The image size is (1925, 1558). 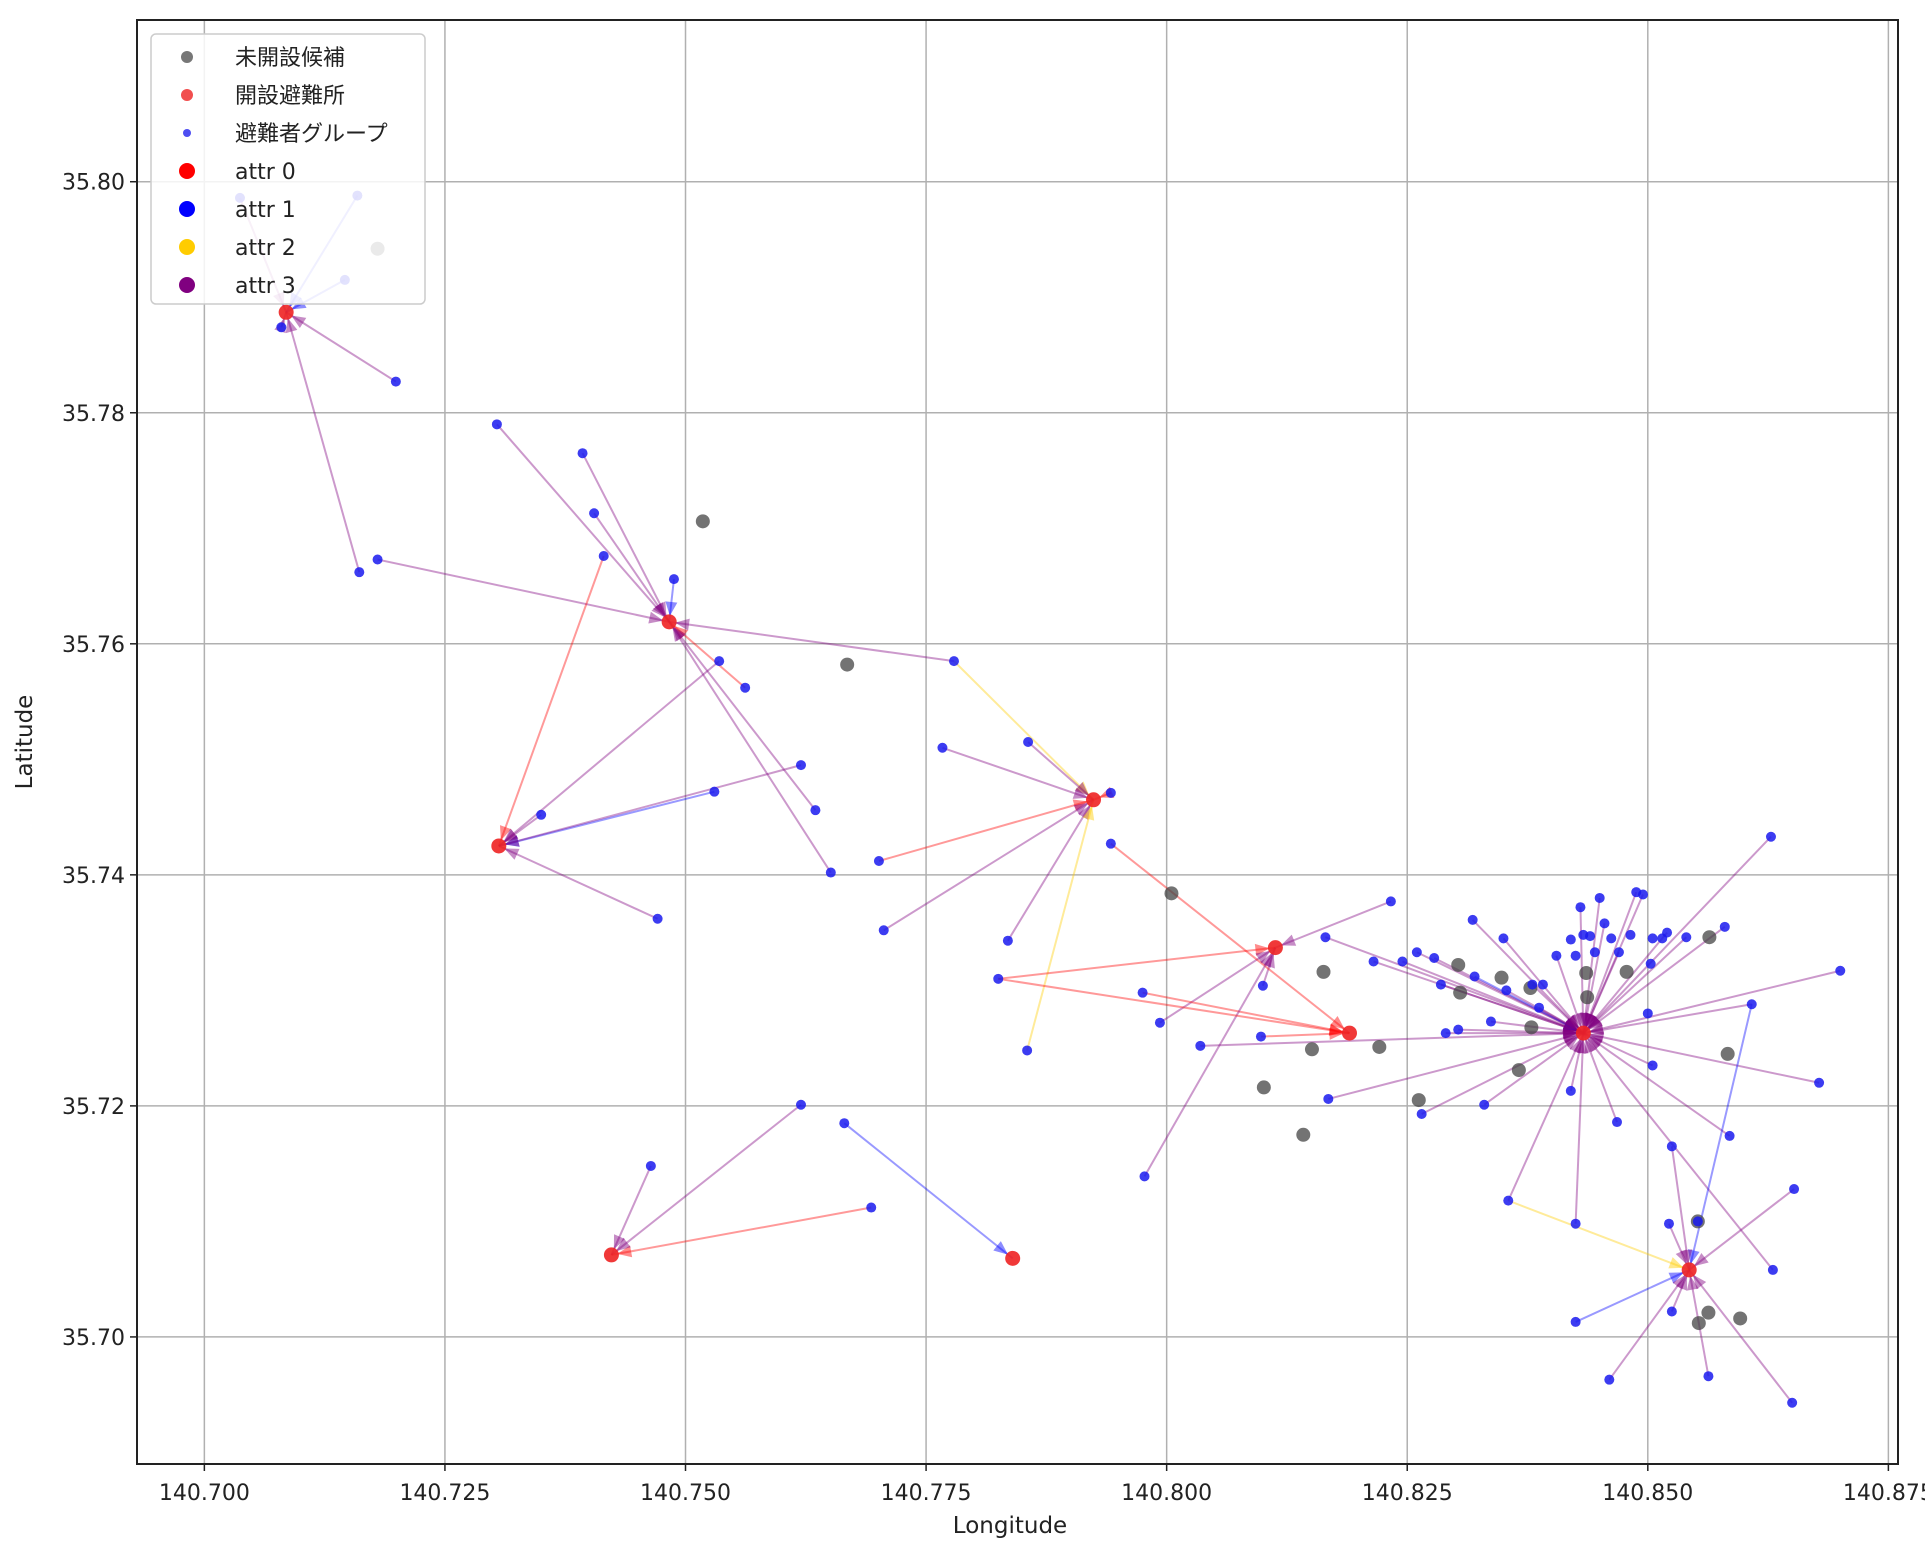 What do you see at coordinates (93, 183) in the screenshot?
I see `y-tick-label: 35.80` at bounding box center [93, 183].